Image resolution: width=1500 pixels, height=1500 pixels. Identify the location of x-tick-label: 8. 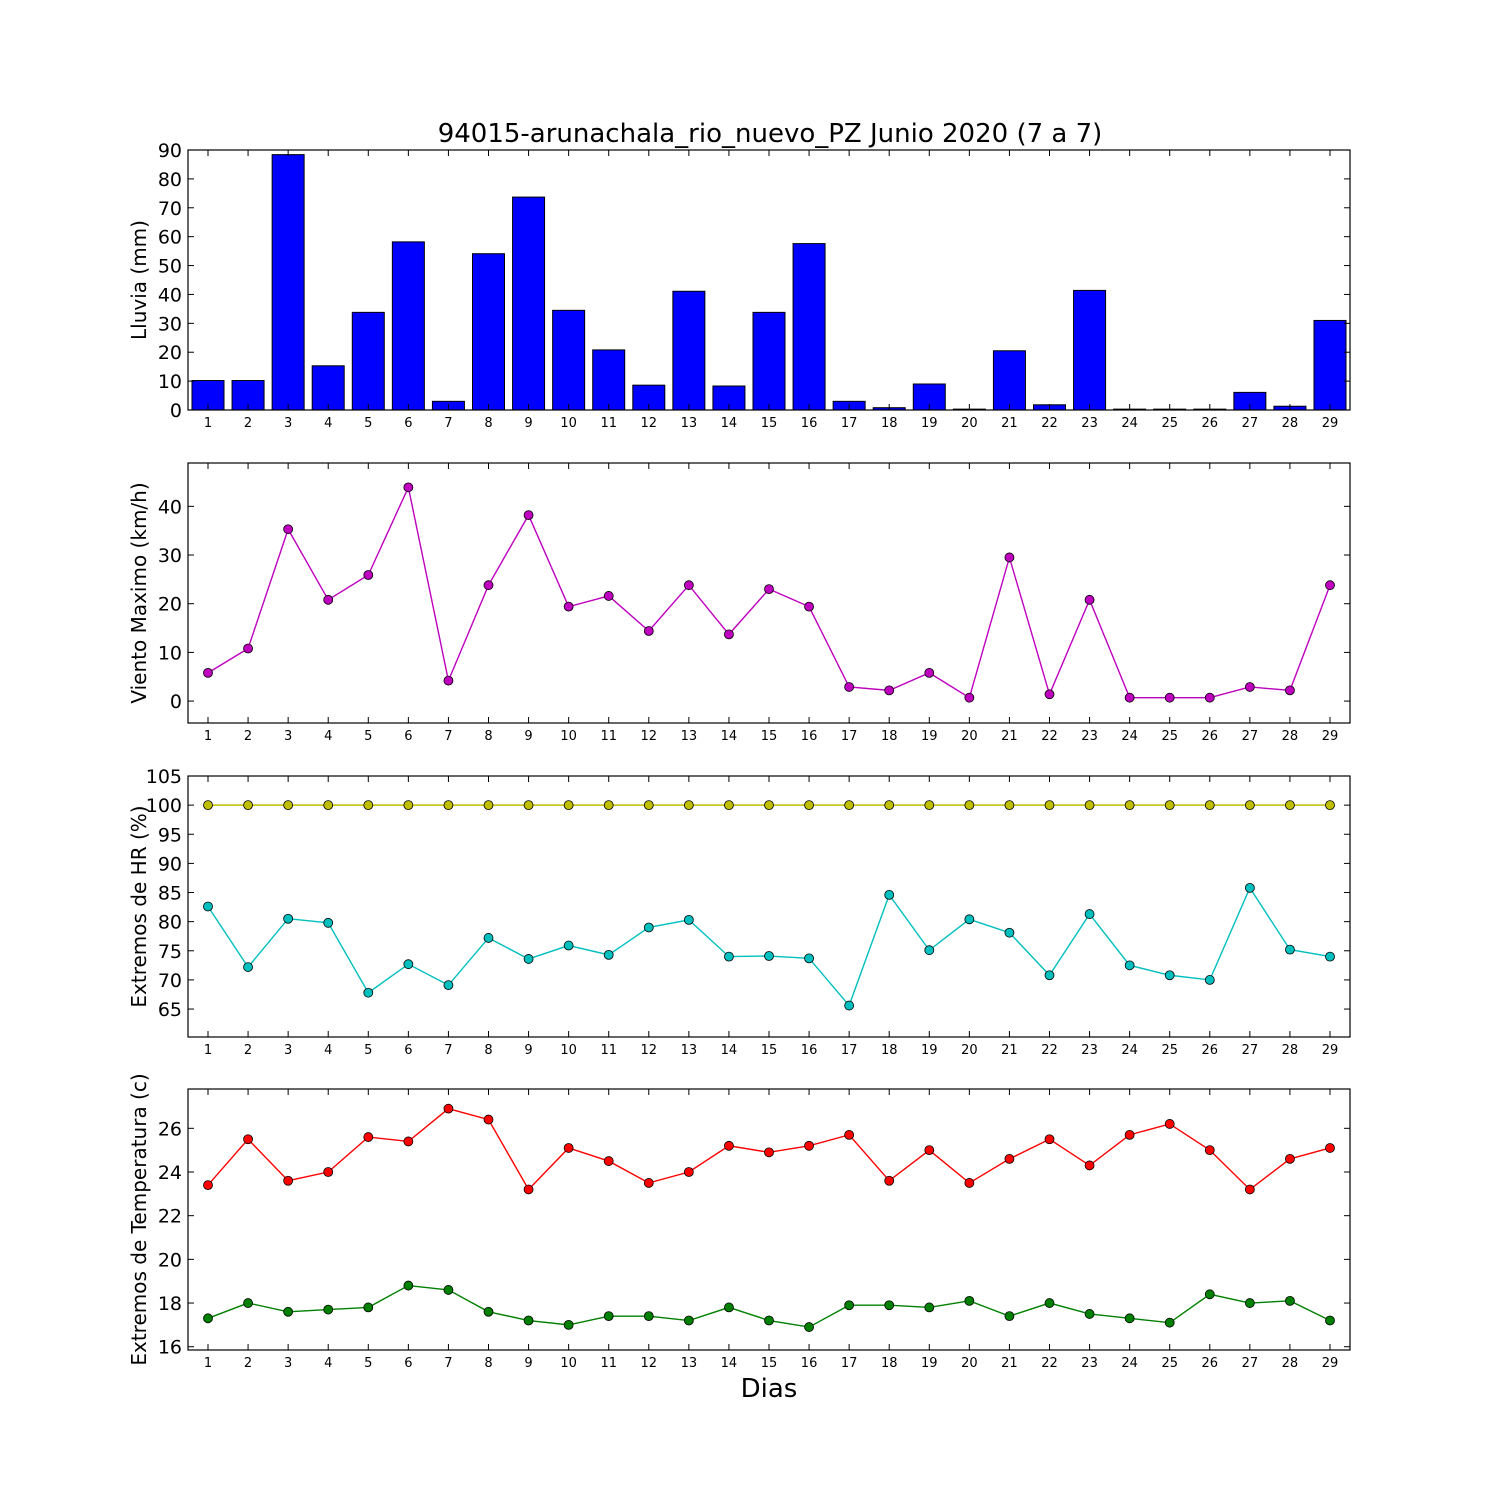
(488, 423).